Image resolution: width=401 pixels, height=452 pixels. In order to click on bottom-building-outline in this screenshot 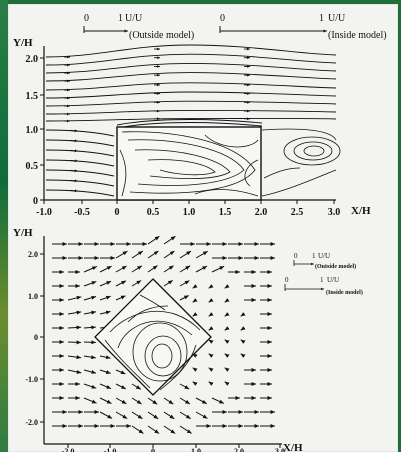, I will do `click(153, 337)`.